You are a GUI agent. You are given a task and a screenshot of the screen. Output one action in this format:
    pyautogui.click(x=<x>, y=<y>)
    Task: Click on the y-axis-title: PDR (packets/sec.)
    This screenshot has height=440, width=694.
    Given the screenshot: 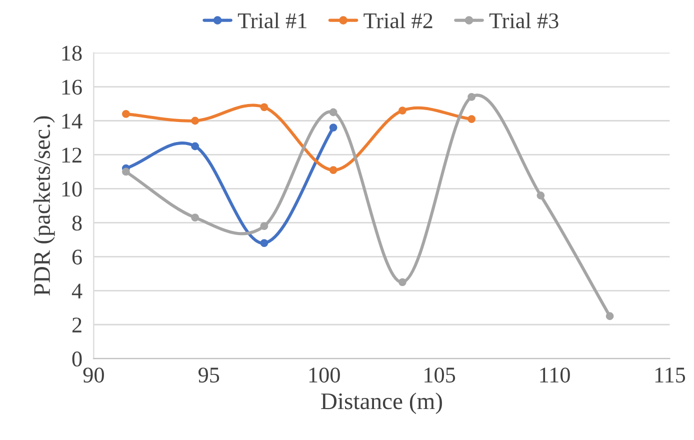 What is the action you would take?
    pyautogui.click(x=44, y=206)
    